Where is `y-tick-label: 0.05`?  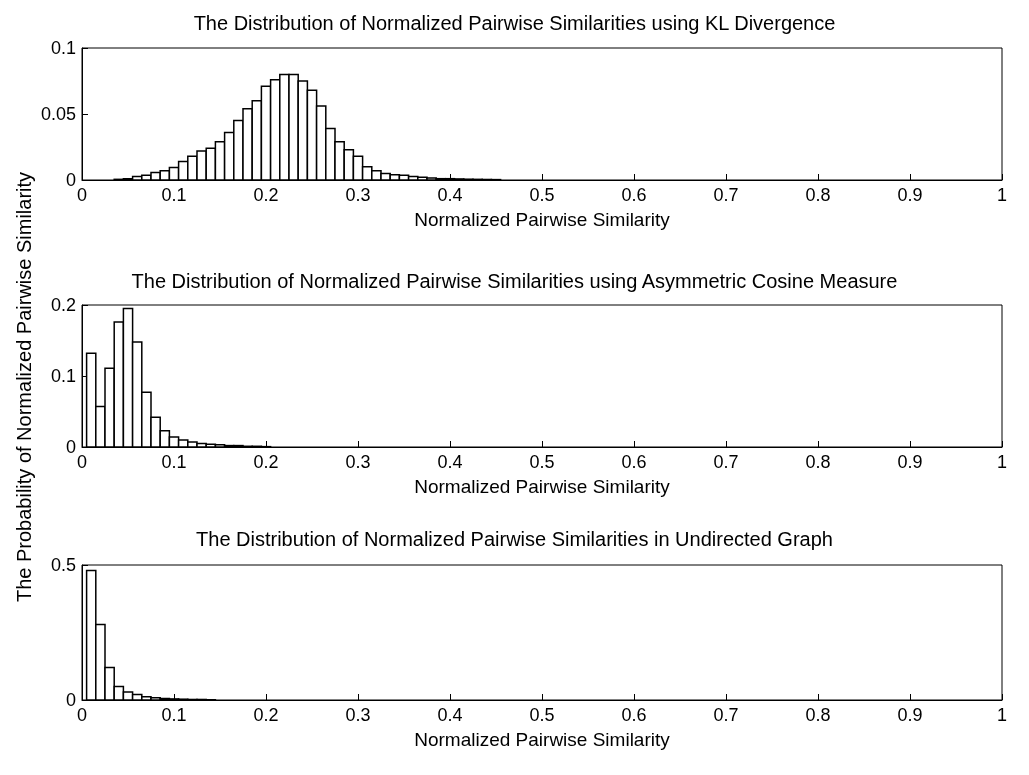 y-tick-label: 0.05 is located at coordinates (58, 114).